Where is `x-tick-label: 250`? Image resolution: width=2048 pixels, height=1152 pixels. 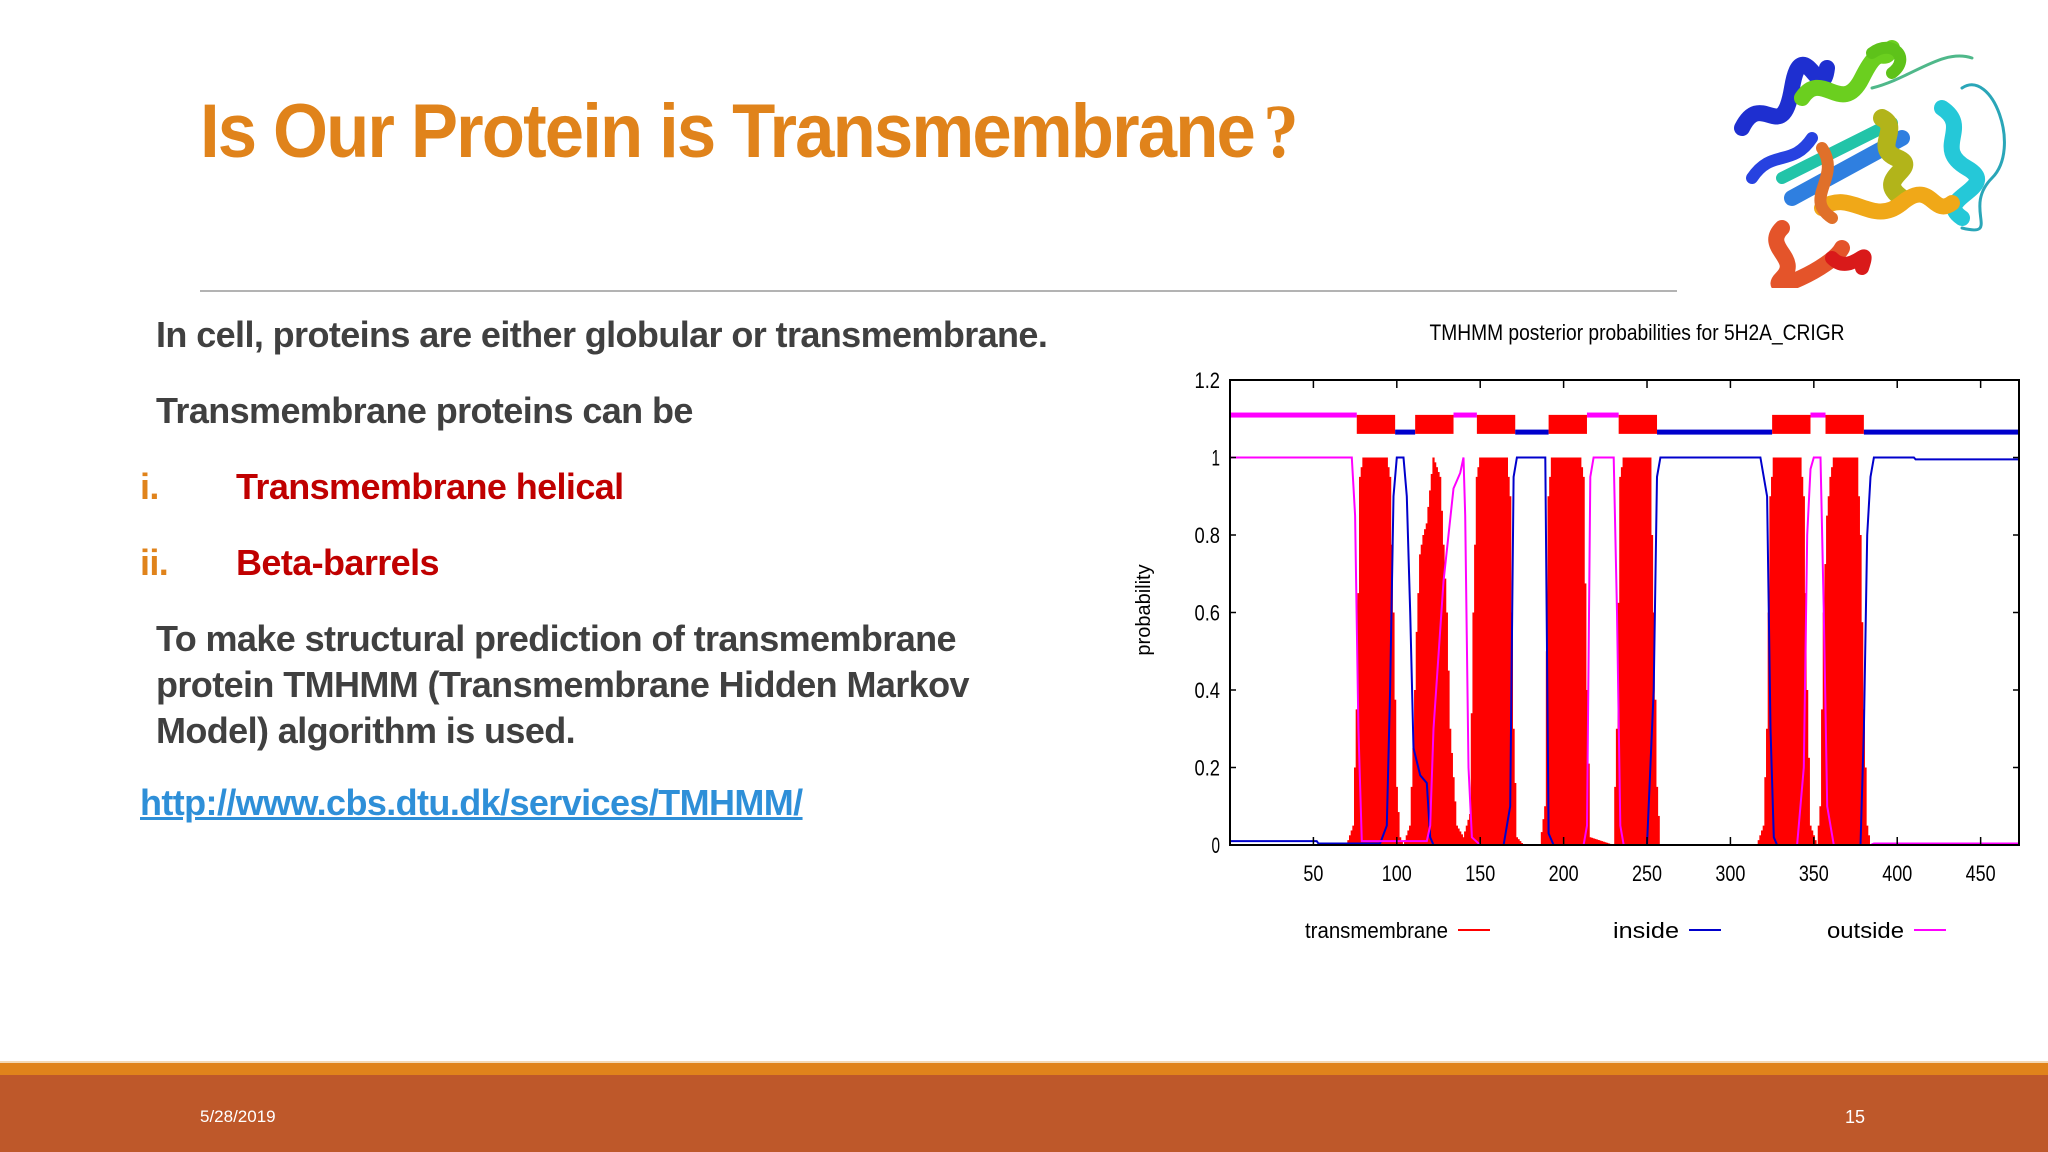 x-tick-label: 250 is located at coordinates (1647, 873).